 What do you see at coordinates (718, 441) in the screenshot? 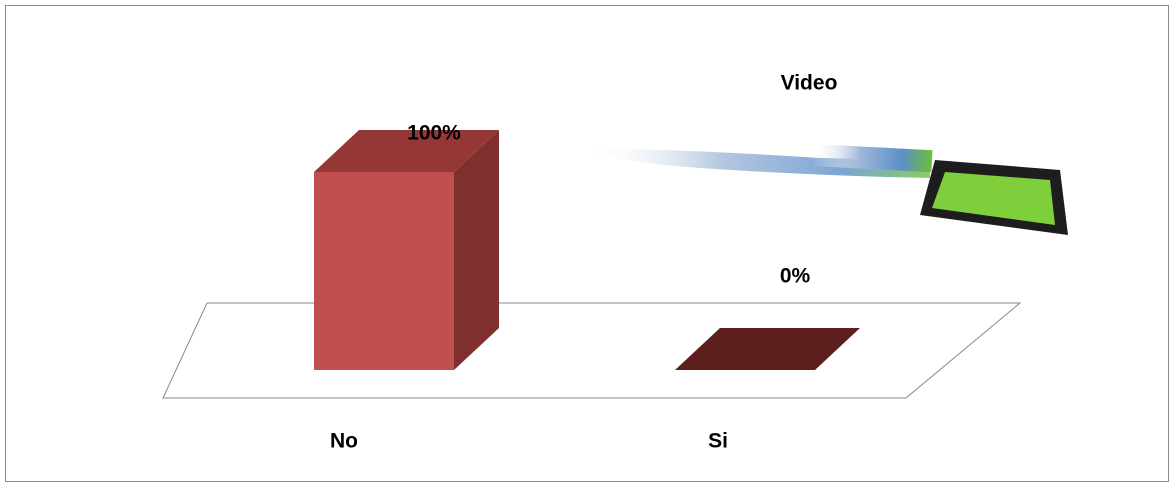
I see `x-tick-label: Si` at bounding box center [718, 441].